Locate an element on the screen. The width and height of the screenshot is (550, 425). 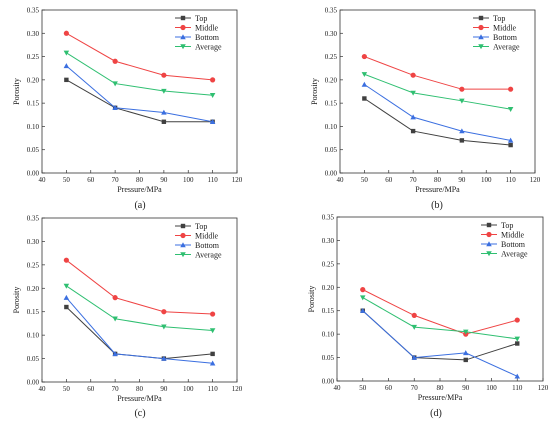
panel-label: (a) is located at coordinates (139, 205).